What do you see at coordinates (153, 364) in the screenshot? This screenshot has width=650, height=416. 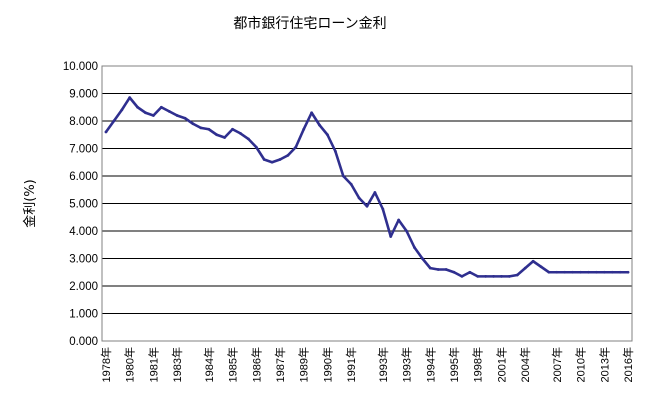 I see `x-tick-label: 1981年` at bounding box center [153, 364].